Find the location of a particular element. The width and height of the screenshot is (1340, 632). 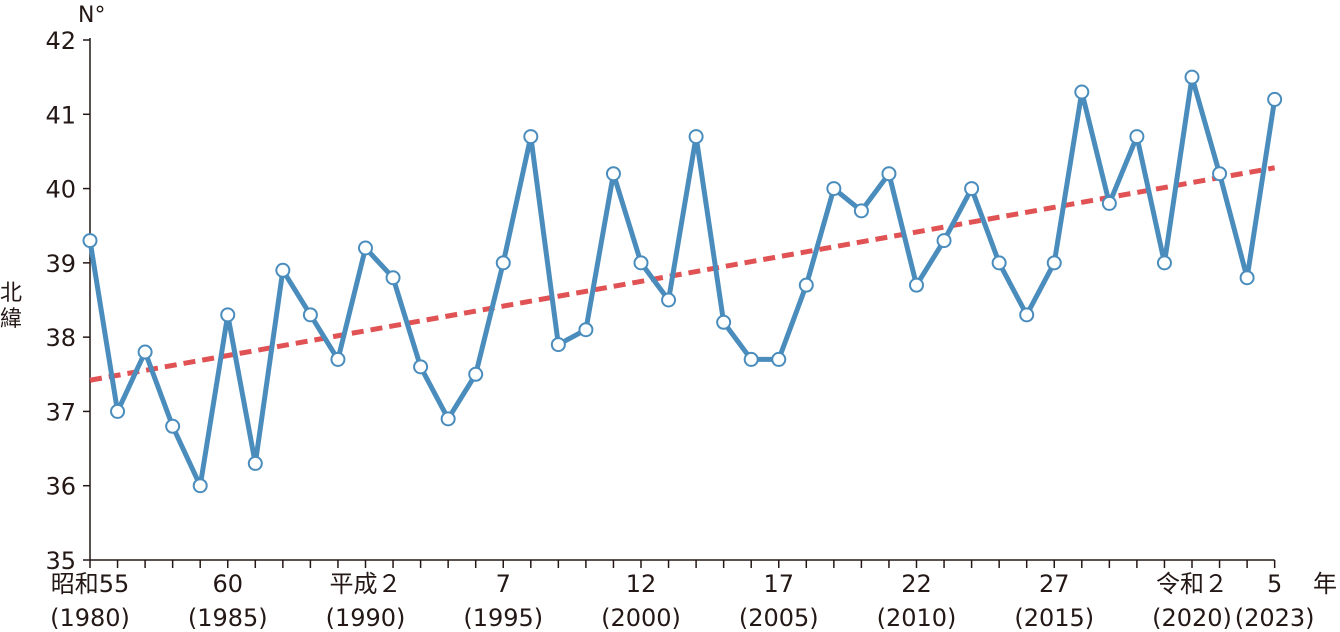

x-tick-label-year: (2000) is located at coordinates (641, 618).